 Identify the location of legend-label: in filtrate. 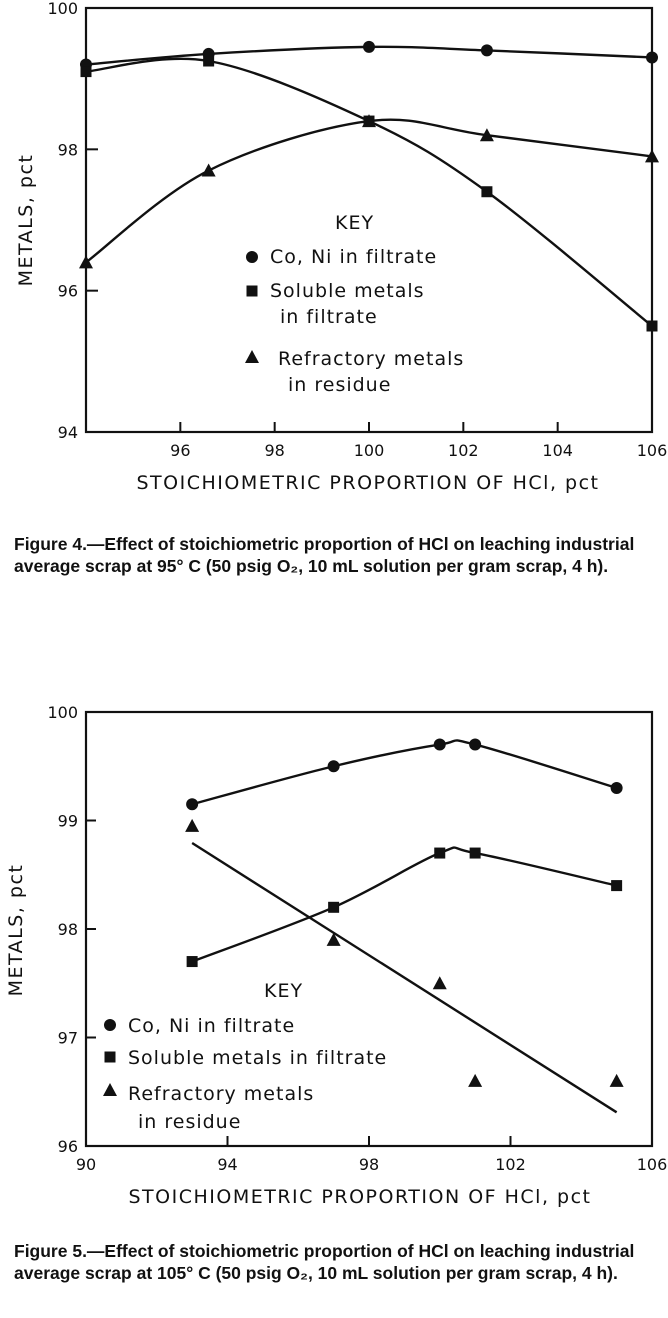
(329, 317).